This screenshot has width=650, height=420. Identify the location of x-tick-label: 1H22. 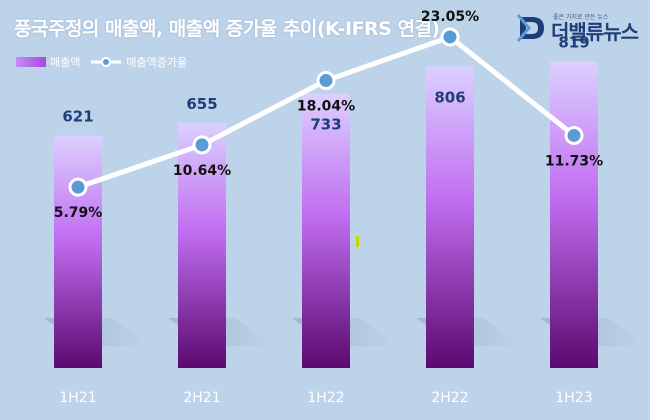
(325, 398).